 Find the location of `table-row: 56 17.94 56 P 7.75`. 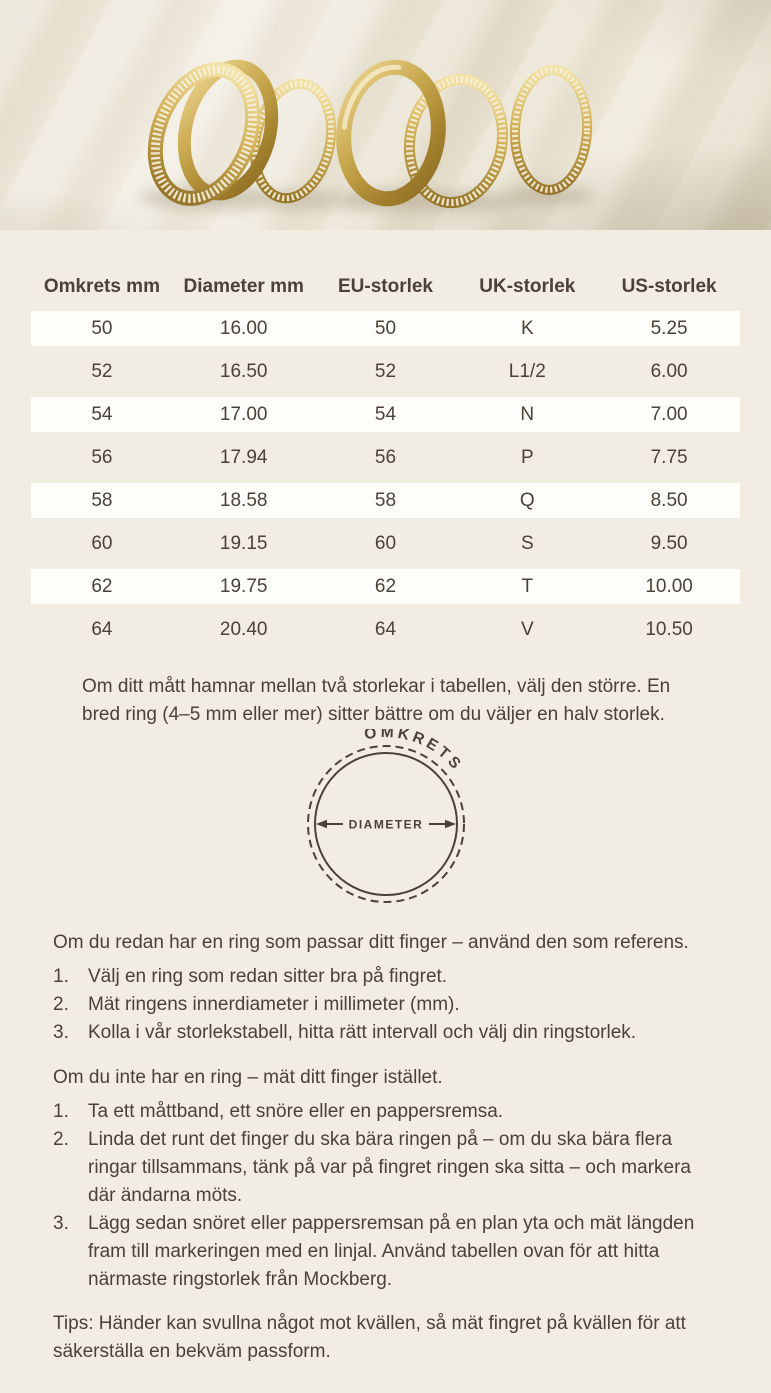

table-row: 56 17.94 56 P 7.75 is located at coordinates (385, 457).